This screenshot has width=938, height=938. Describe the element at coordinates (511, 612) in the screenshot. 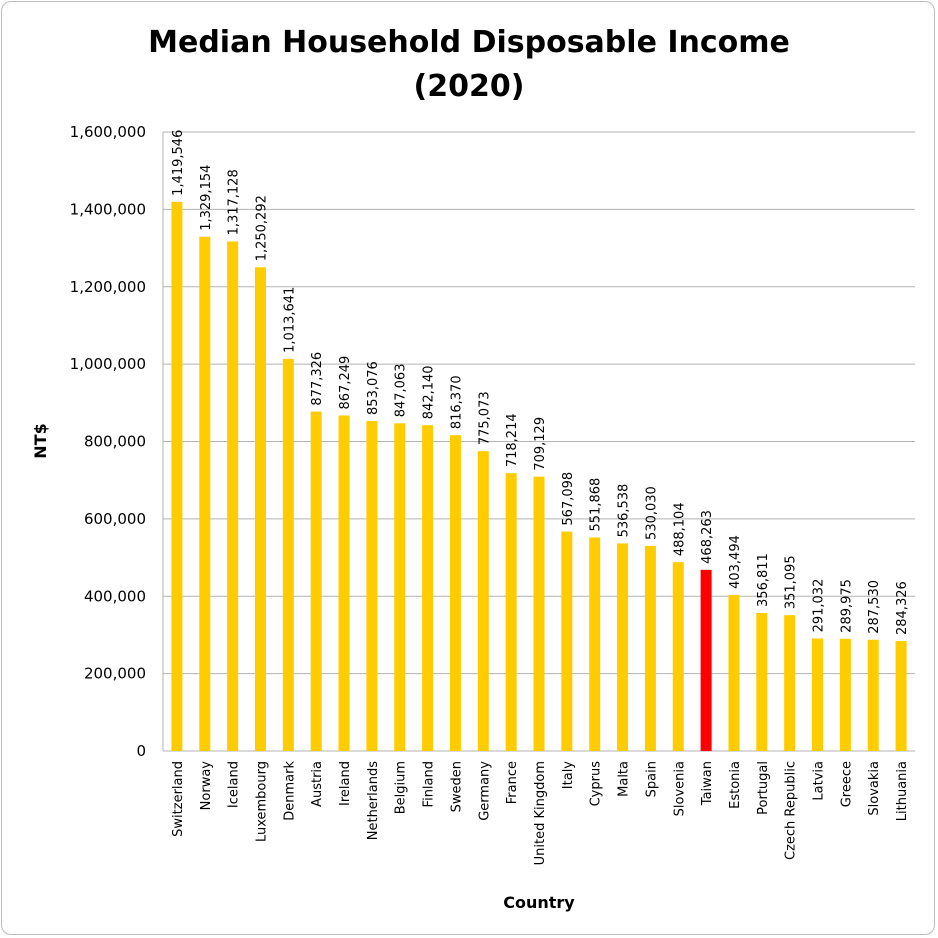

I see `bar-france` at that location.